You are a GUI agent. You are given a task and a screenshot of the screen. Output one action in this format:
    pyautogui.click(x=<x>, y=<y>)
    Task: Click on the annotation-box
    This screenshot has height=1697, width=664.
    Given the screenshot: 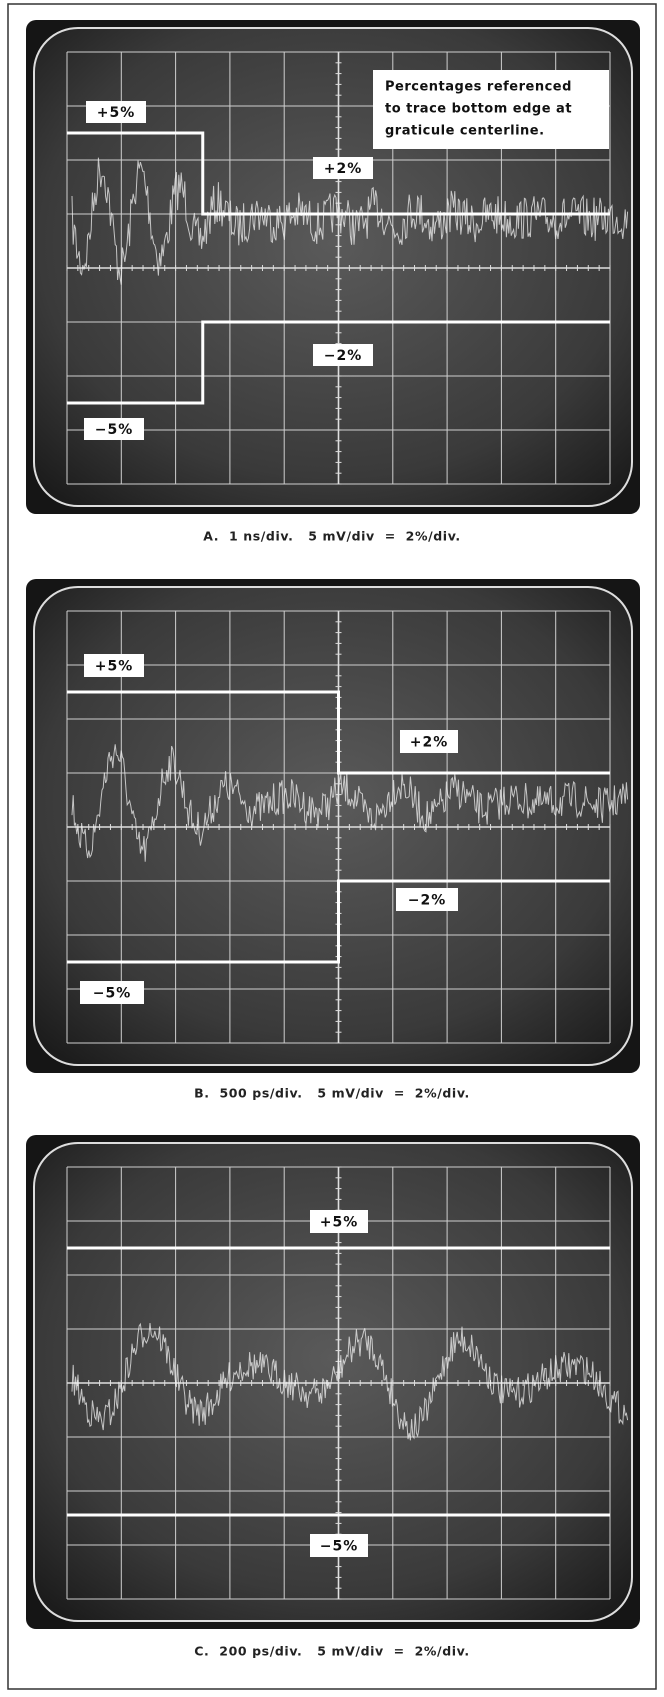 What is the action you would take?
    pyautogui.click(x=491, y=109)
    